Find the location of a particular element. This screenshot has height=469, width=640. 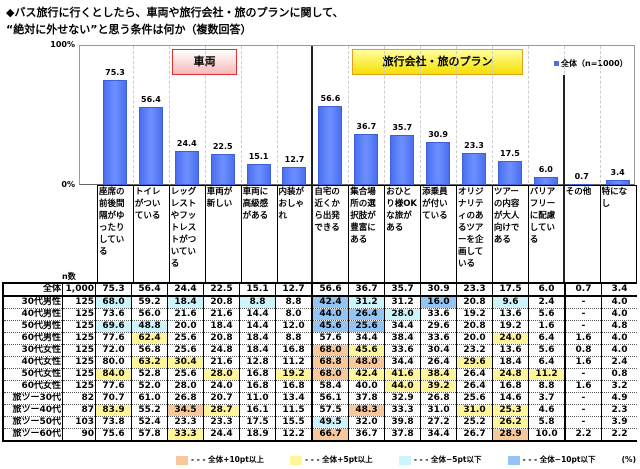

row-label: 30代女性 is located at coordinates (32, 350).